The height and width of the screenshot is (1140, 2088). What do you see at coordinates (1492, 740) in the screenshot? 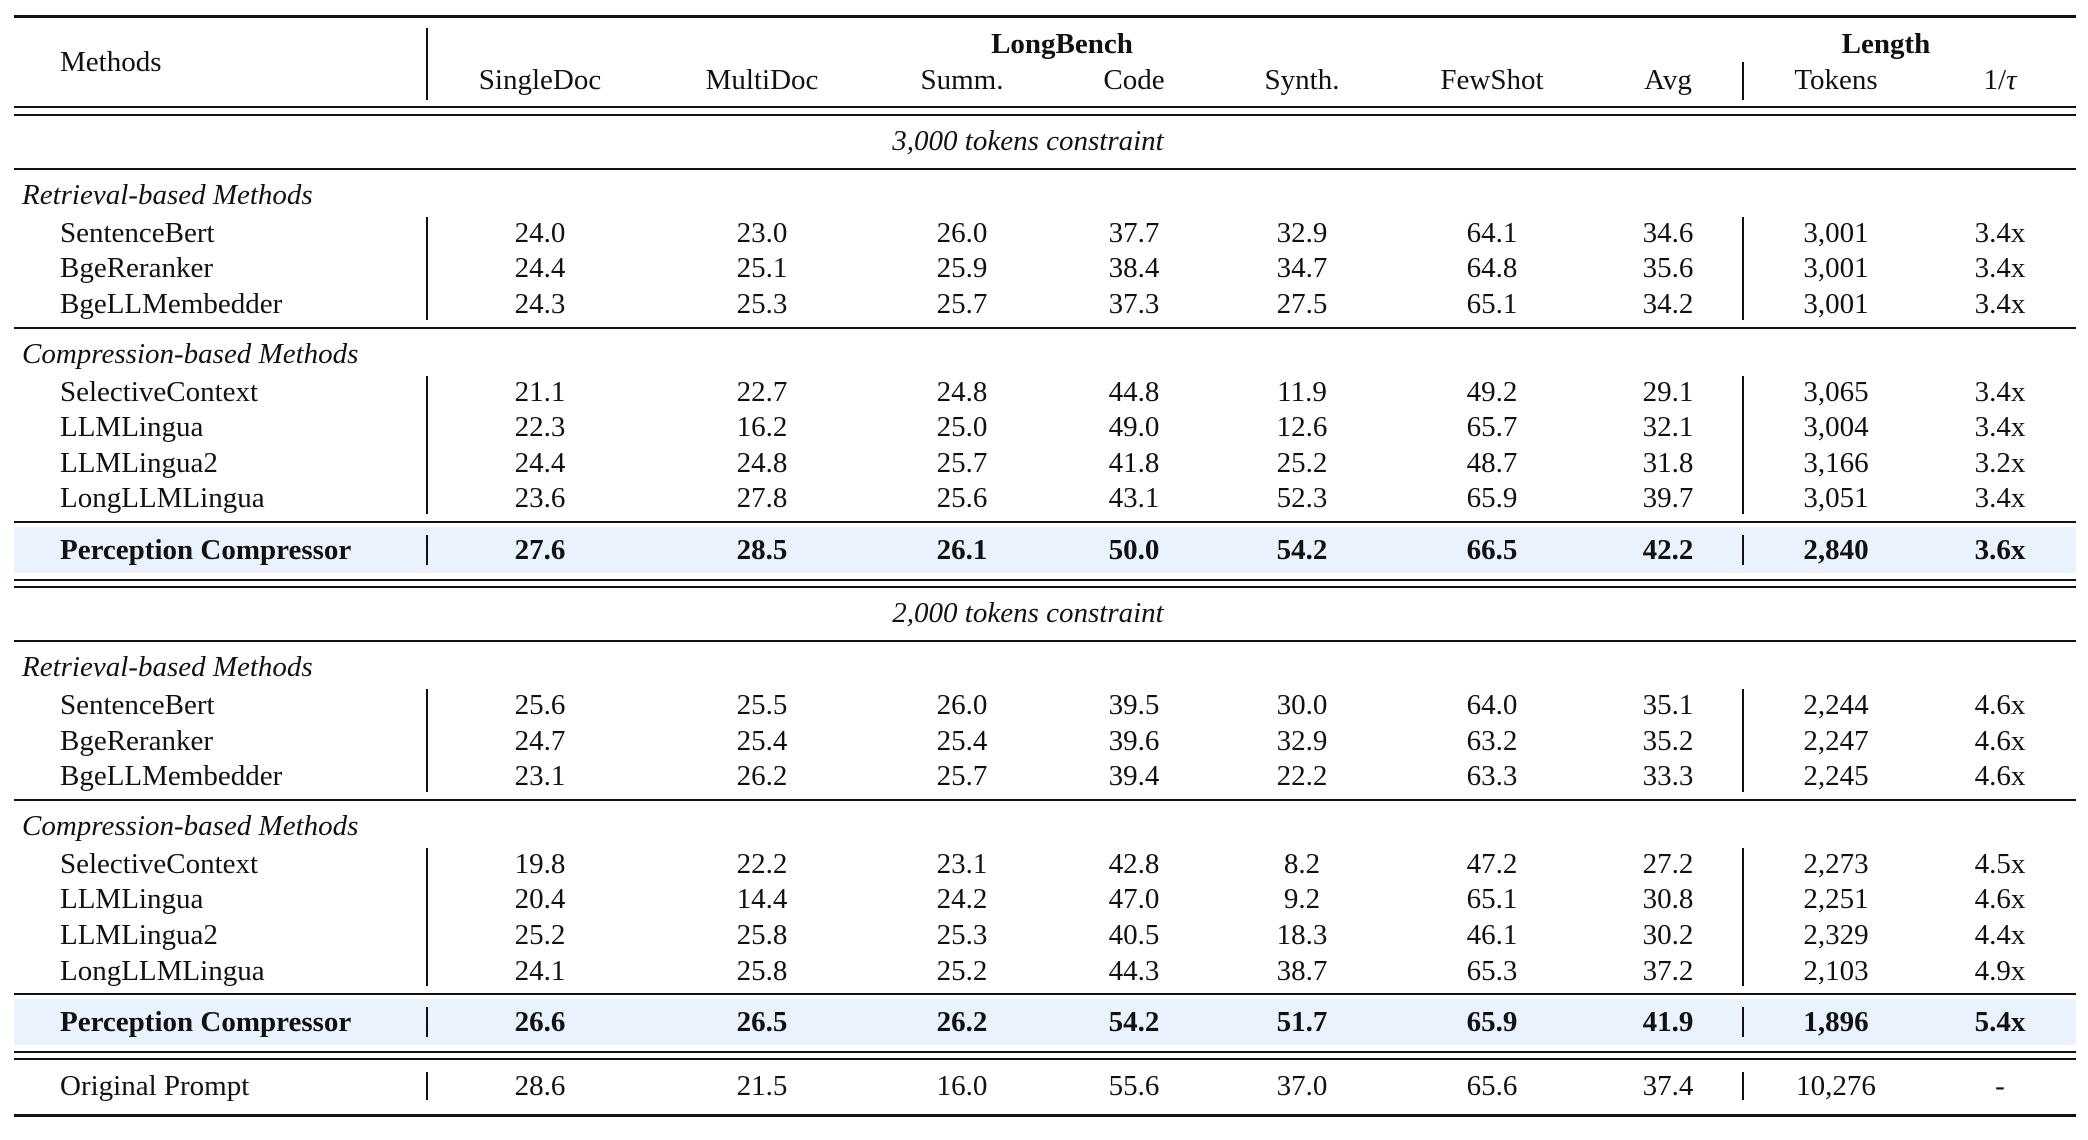
I see `cell-fewshot: 63.2` at bounding box center [1492, 740].